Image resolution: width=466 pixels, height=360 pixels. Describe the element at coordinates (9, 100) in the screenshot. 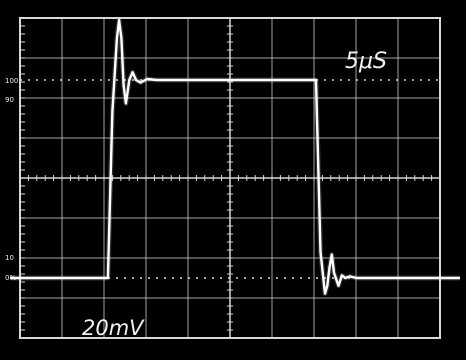

I see `y-marker-label: 90` at that location.